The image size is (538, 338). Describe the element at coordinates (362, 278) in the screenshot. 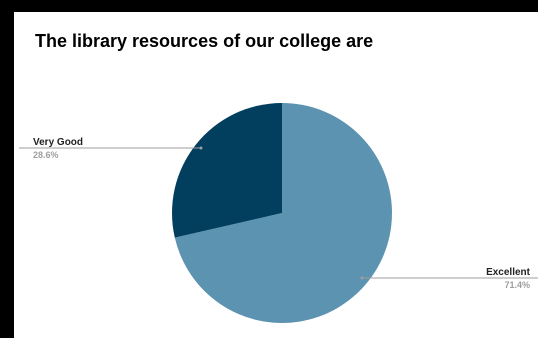

I see `leader-dot-excellent` at that location.